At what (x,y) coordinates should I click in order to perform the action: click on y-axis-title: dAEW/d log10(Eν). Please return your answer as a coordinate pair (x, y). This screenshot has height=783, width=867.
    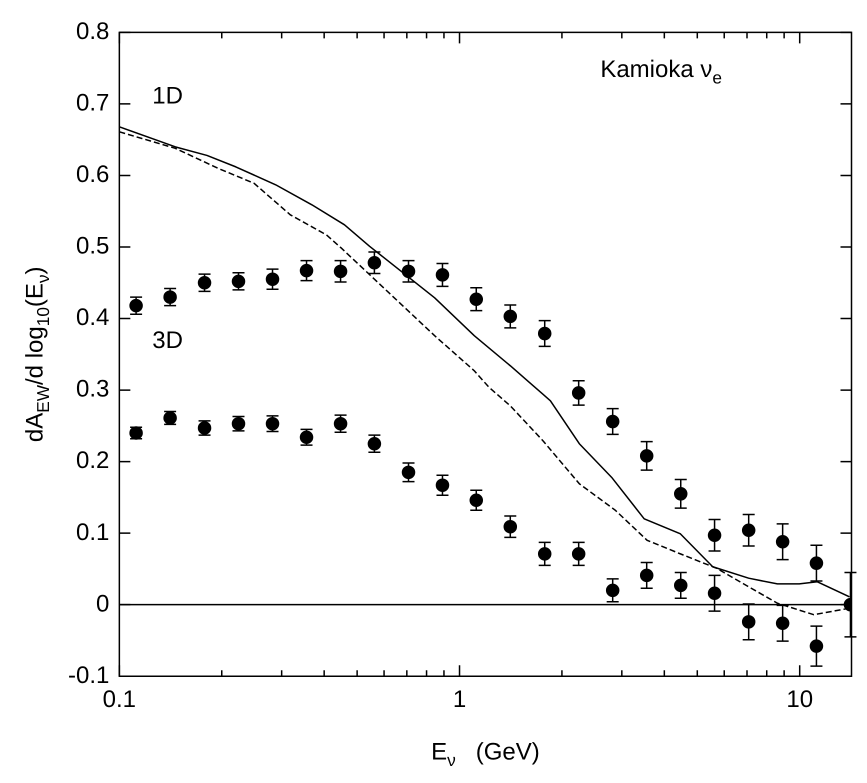
    Looking at the image, I should click on (38, 354).